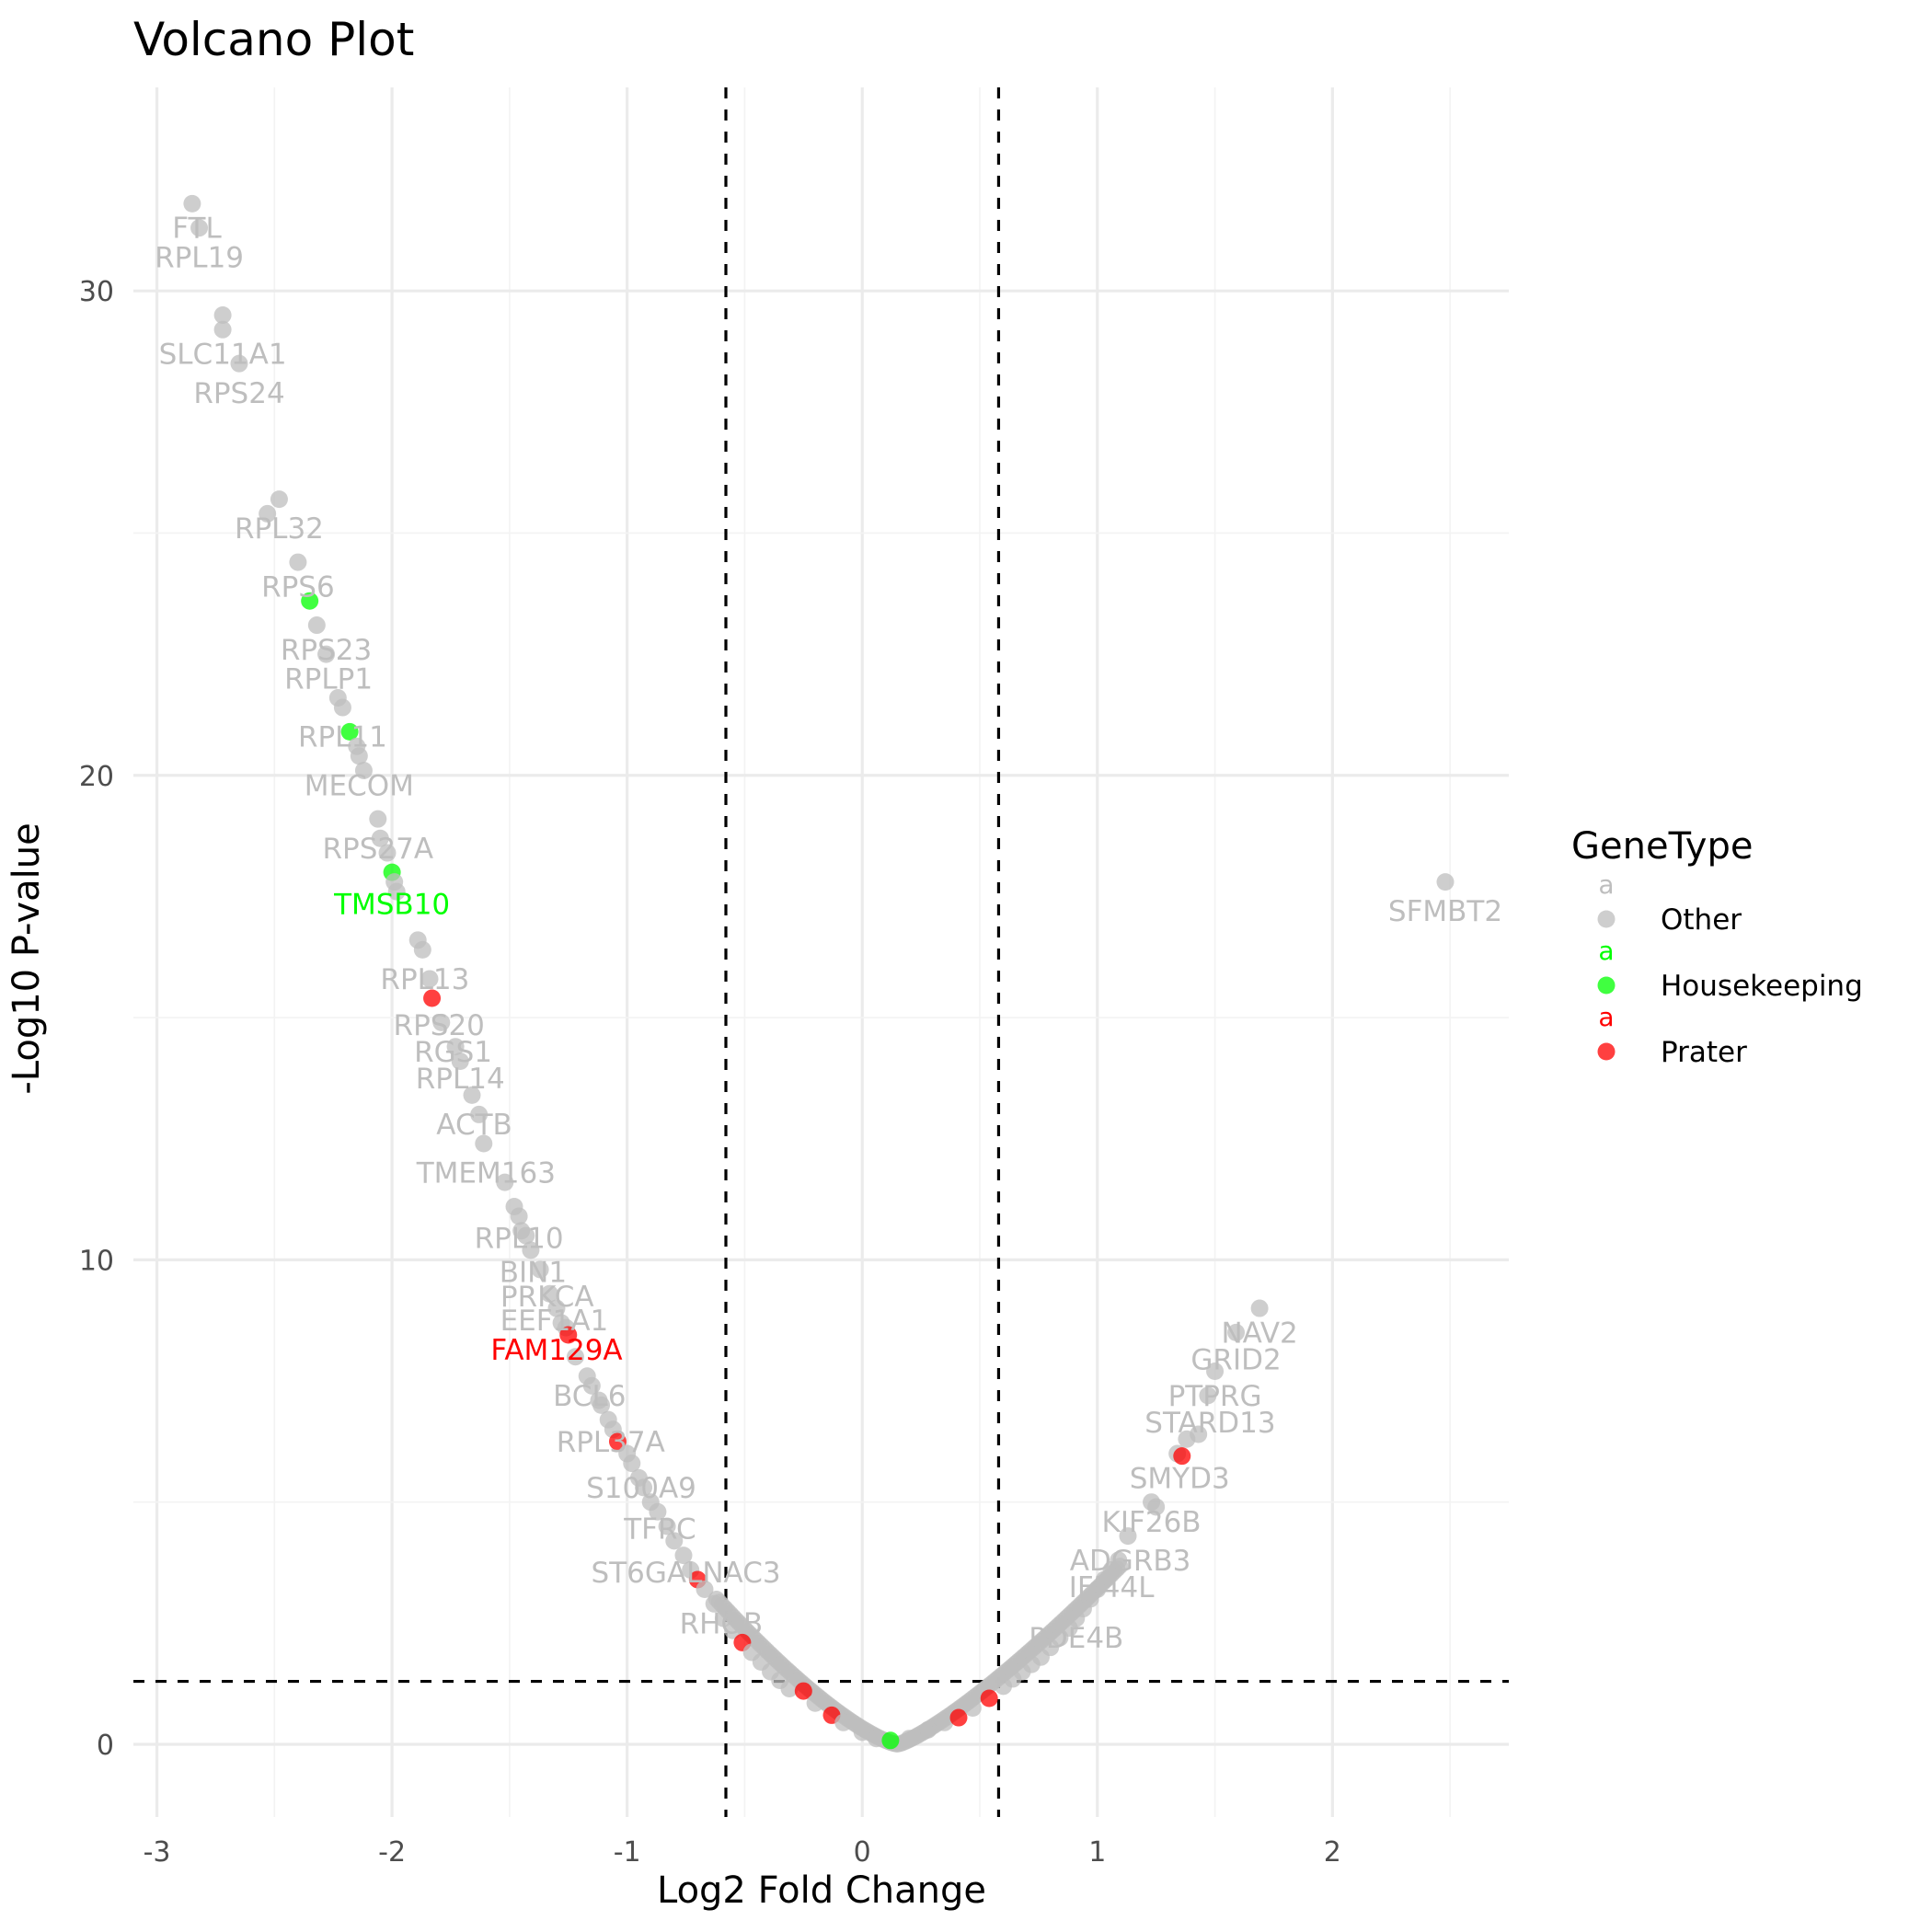 Image resolution: width=1932 pixels, height=1932 pixels. I want to click on gene-label: TMSB10, so click(391, 904).